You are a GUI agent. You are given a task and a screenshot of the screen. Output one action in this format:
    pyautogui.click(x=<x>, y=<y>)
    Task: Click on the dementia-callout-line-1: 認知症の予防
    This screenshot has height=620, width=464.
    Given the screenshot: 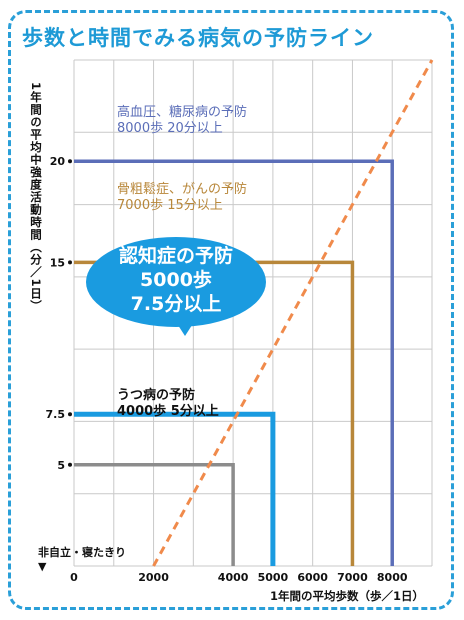 What is the action you would take?
    pyautogui.click(x=175, y=256)
    